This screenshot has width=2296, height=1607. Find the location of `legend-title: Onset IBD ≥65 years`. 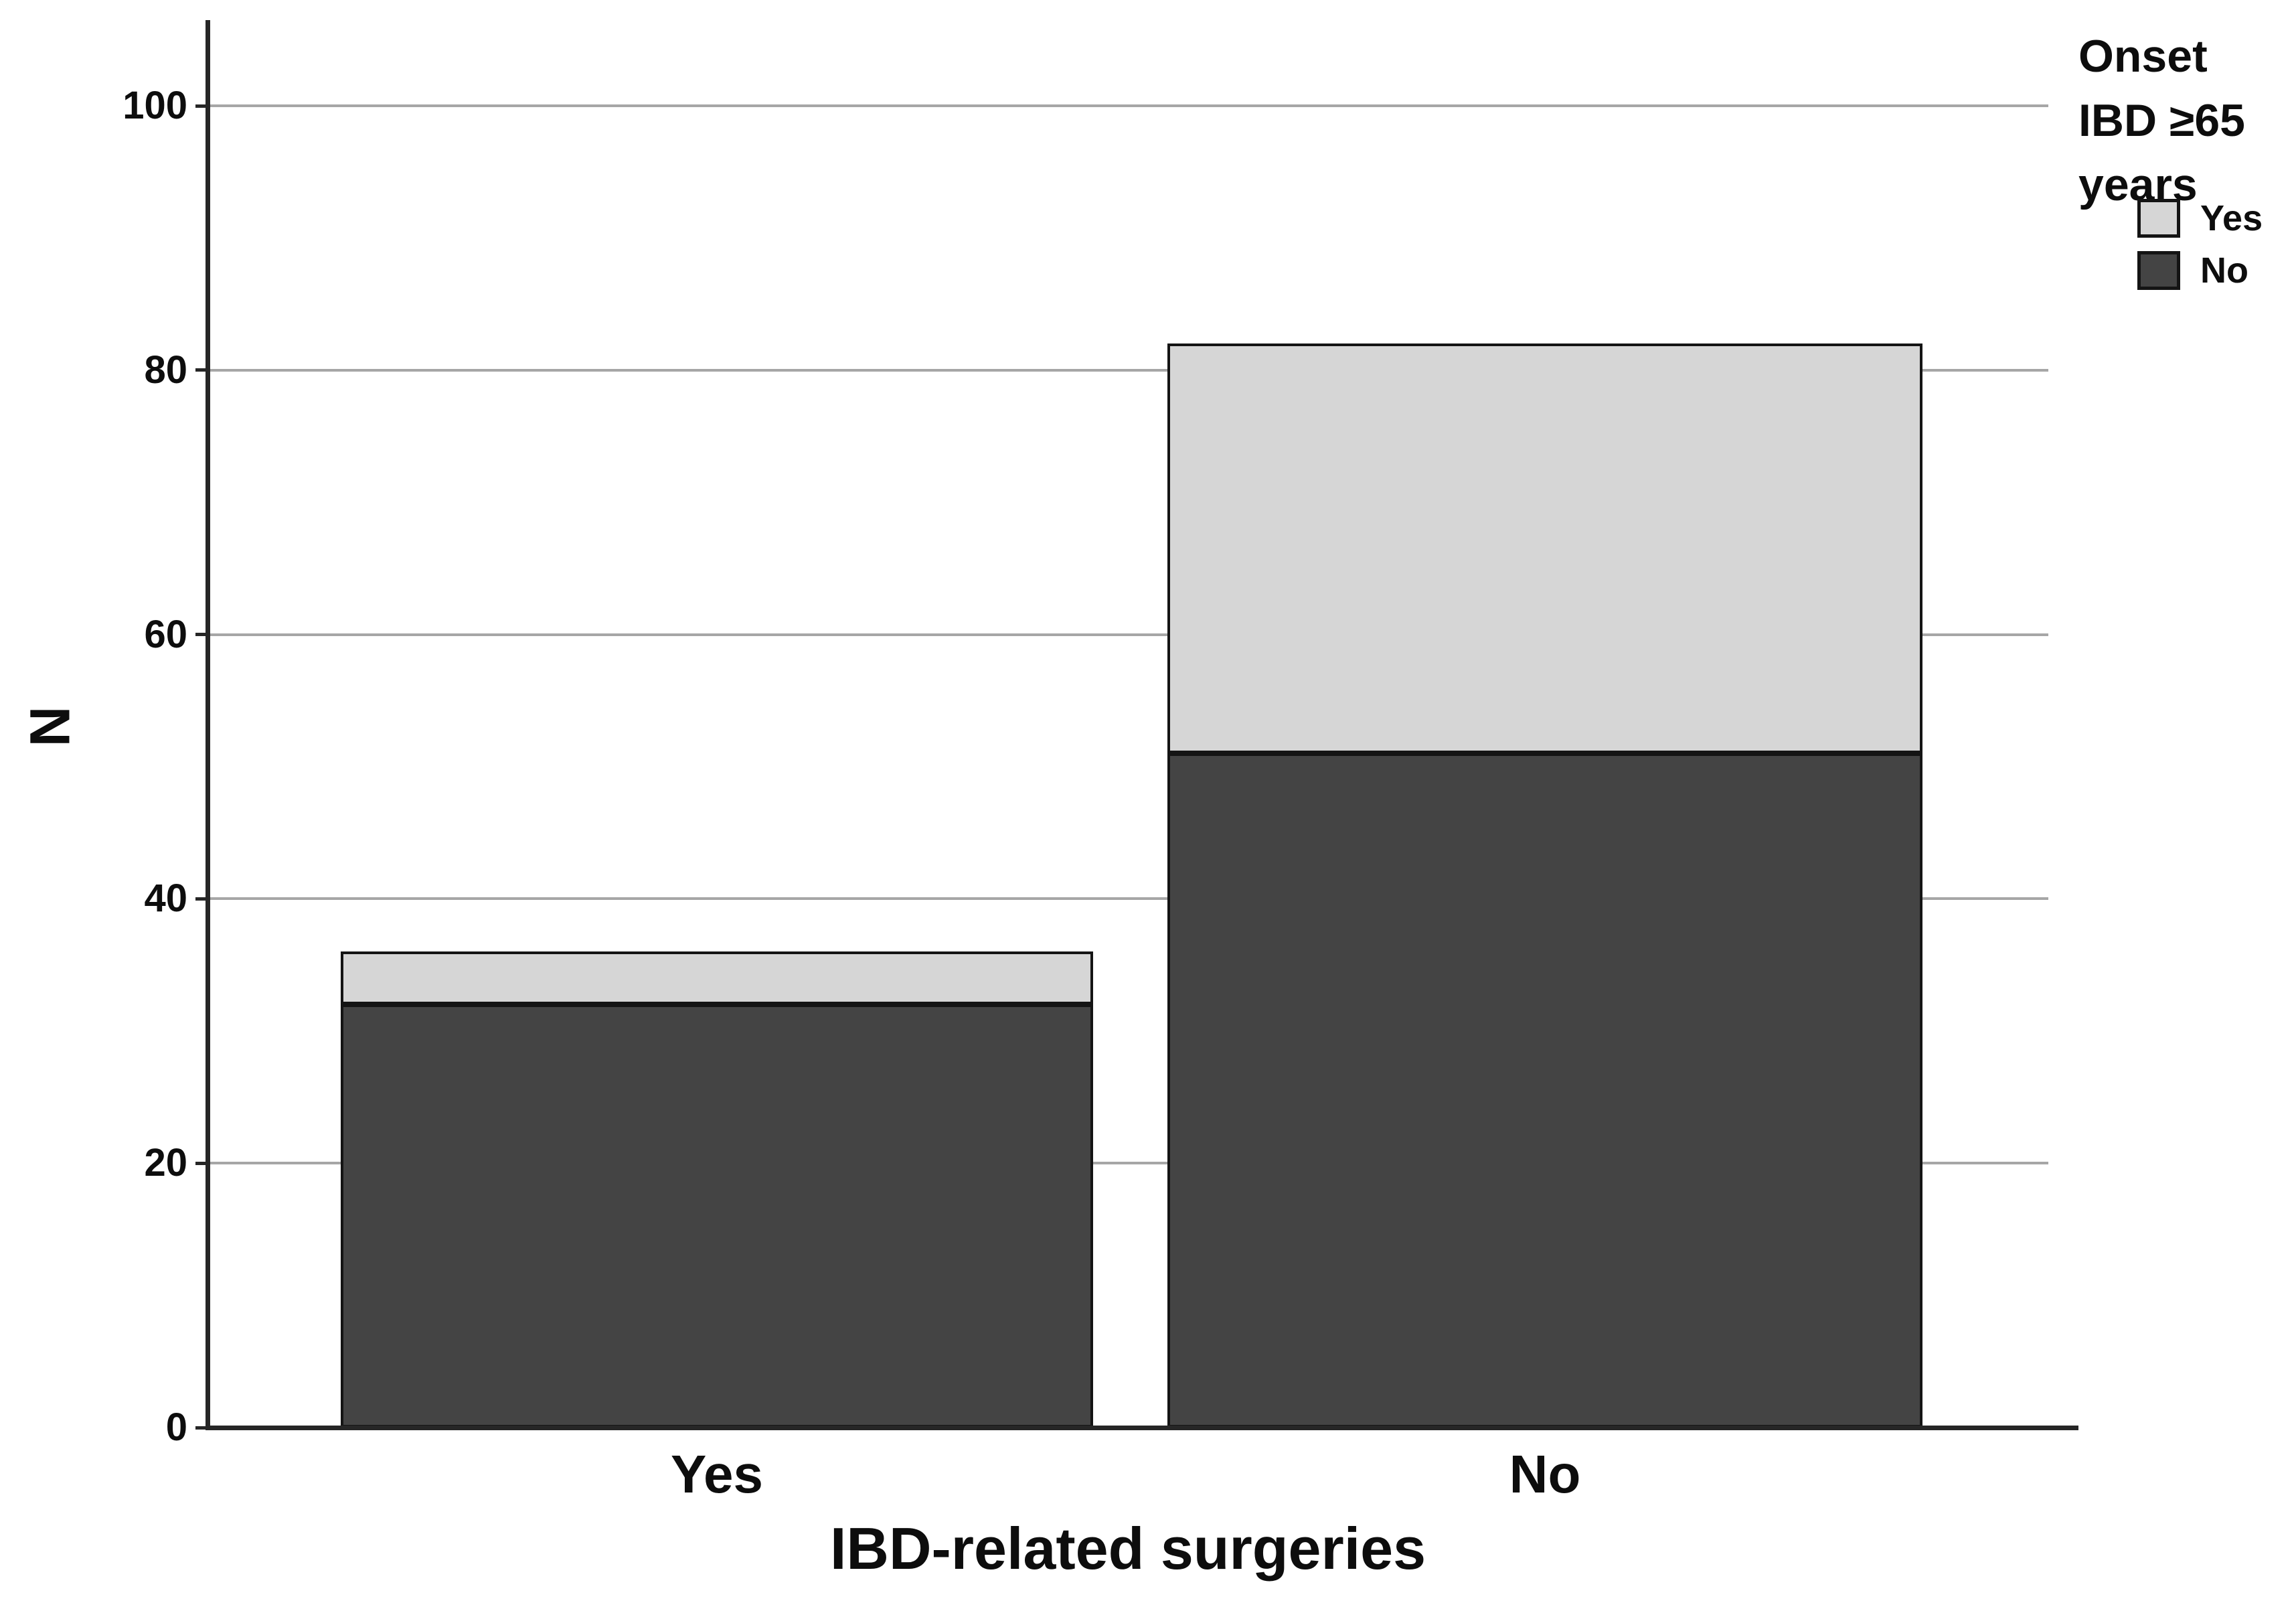

legend-title: Onset IBD ≥65 years is located at coordinates (2187, 120).